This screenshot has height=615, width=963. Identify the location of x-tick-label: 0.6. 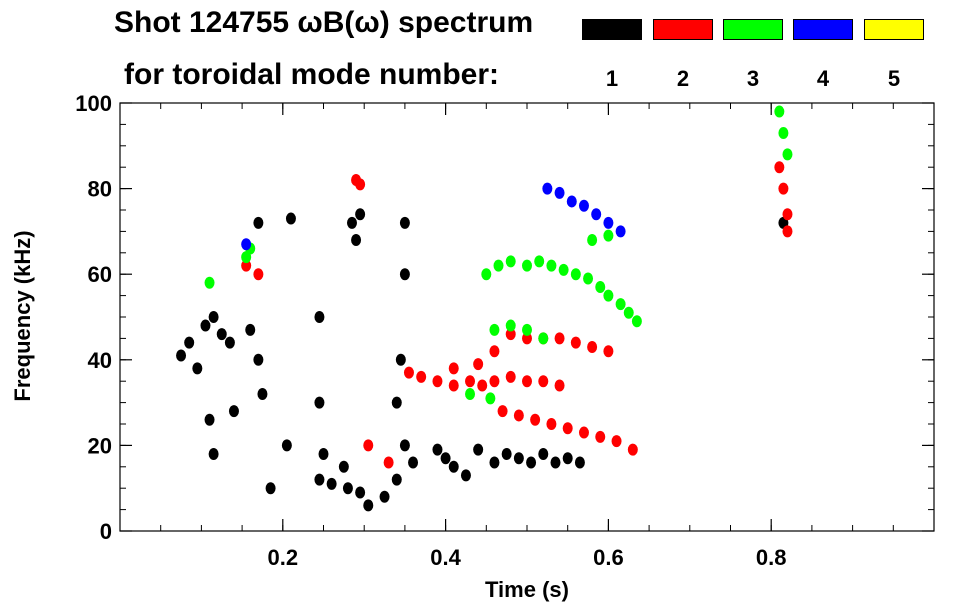
(608, 557).